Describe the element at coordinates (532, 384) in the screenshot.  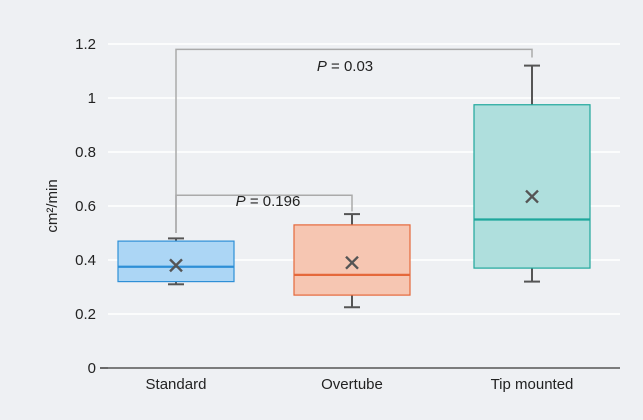
I see `category-label: Tip mounted` at that location.